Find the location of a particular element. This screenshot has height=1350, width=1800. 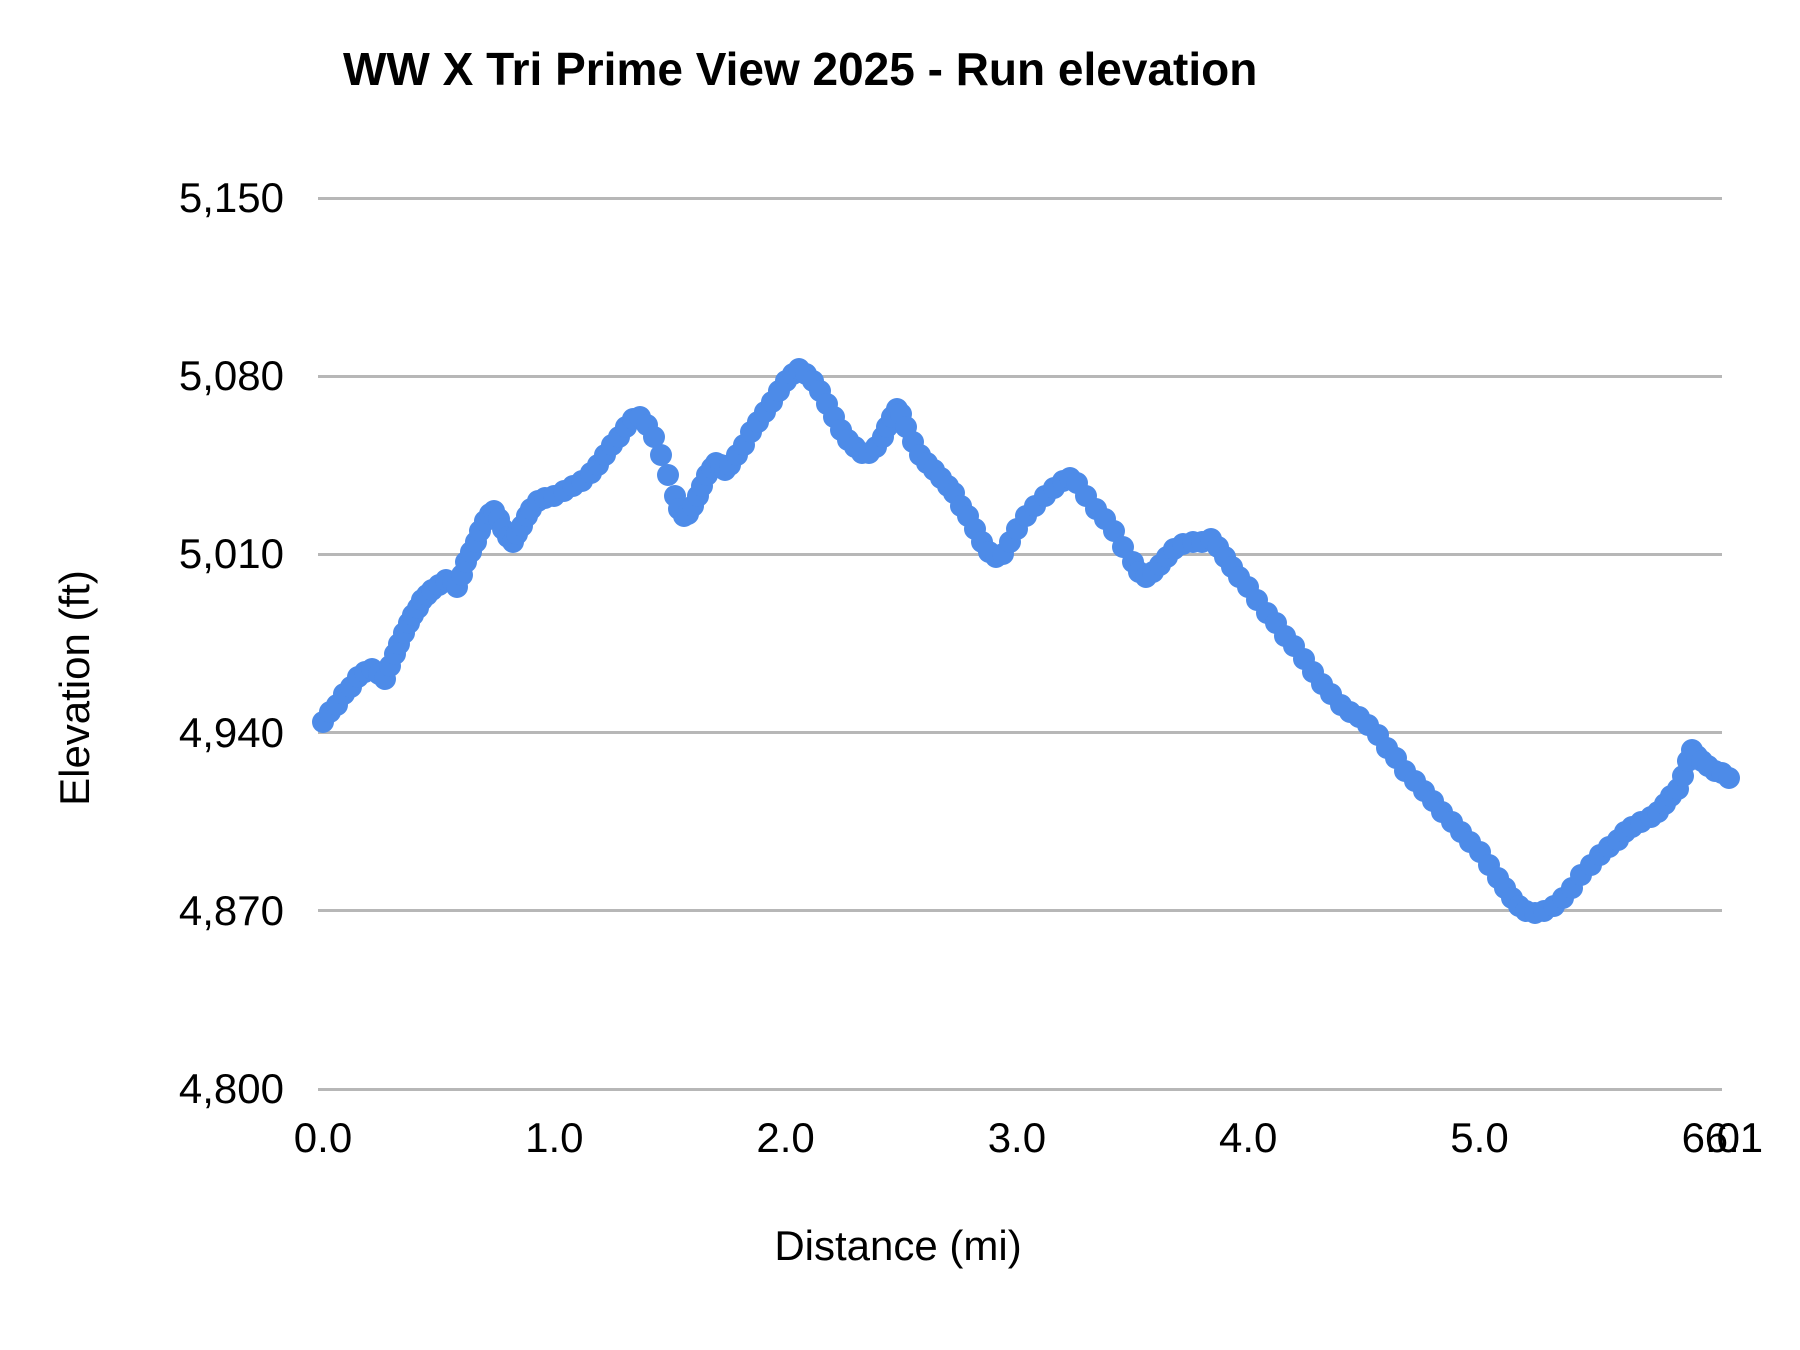

y-tick-label: 5,150 is located at coordinates (231, 197).